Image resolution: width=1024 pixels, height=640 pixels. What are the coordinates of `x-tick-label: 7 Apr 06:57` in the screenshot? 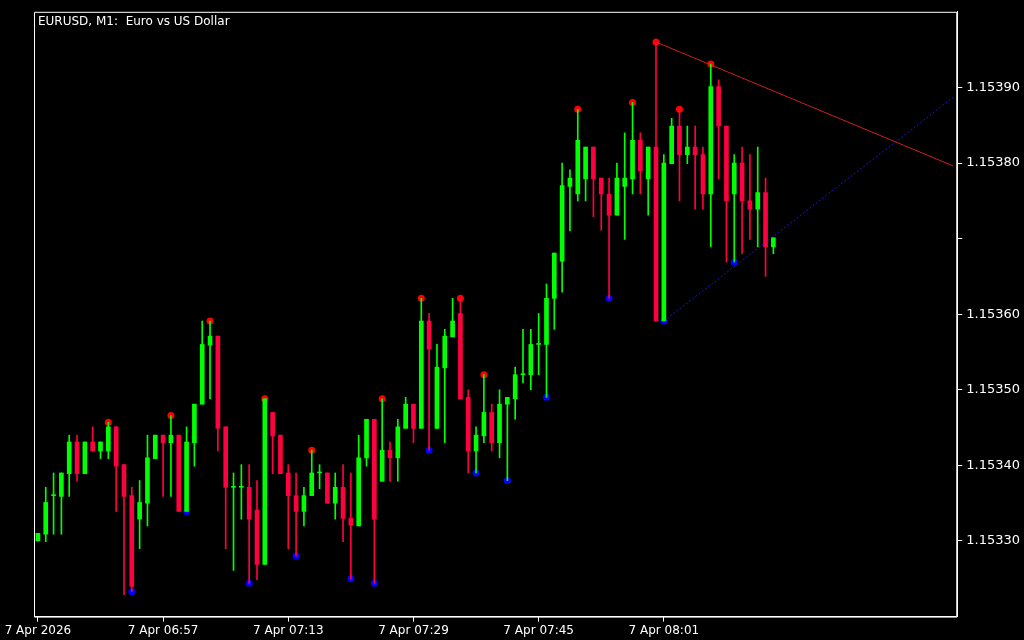 It's located at (163, 629).